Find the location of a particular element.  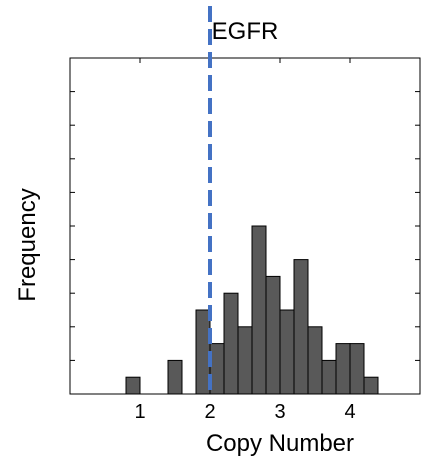

x-axis-label: Copy Number is located at coordinates (280, 443).